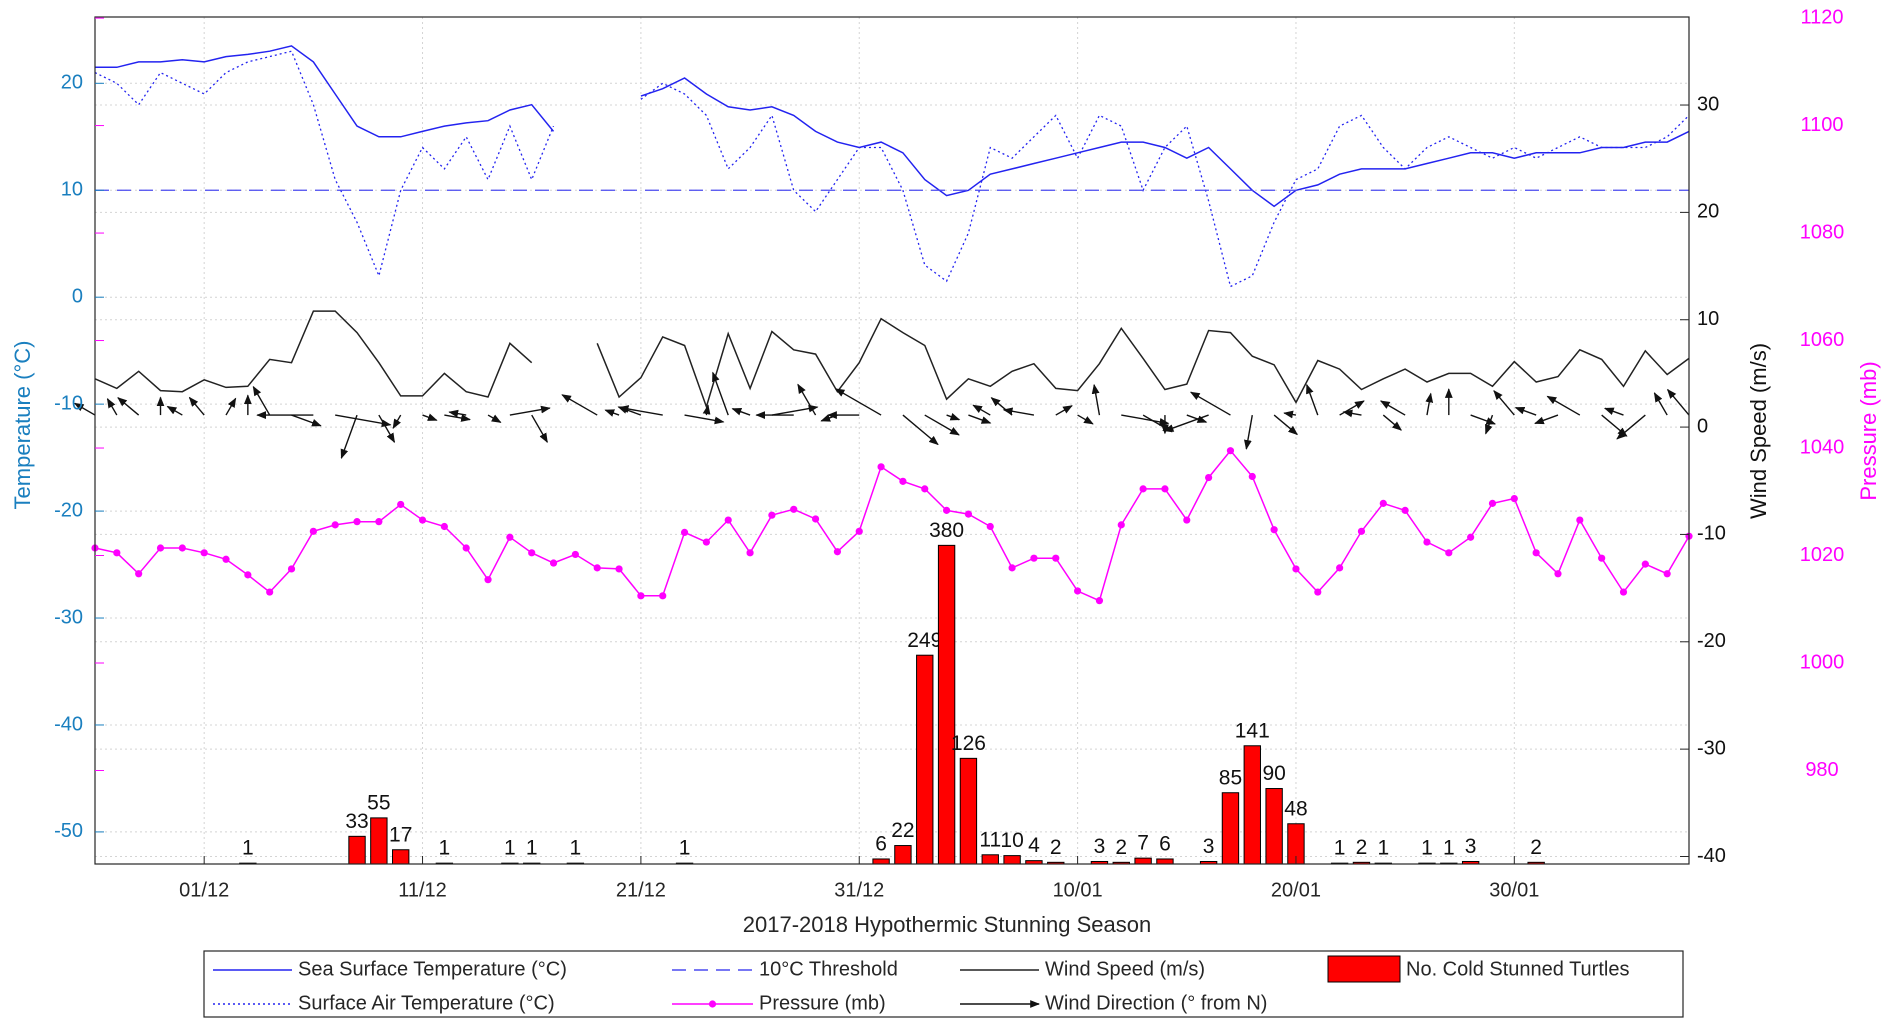  What do you see at coordinates (1708, 104) in the screenshot?
I see `y2-tick-label: 30` at bounding box center [1708, 104].